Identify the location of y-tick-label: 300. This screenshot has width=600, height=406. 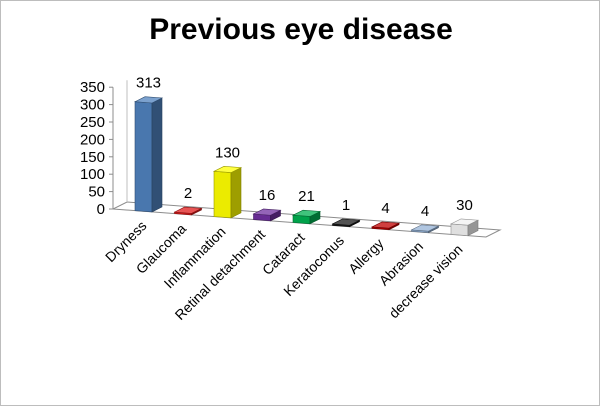
(92, 105).